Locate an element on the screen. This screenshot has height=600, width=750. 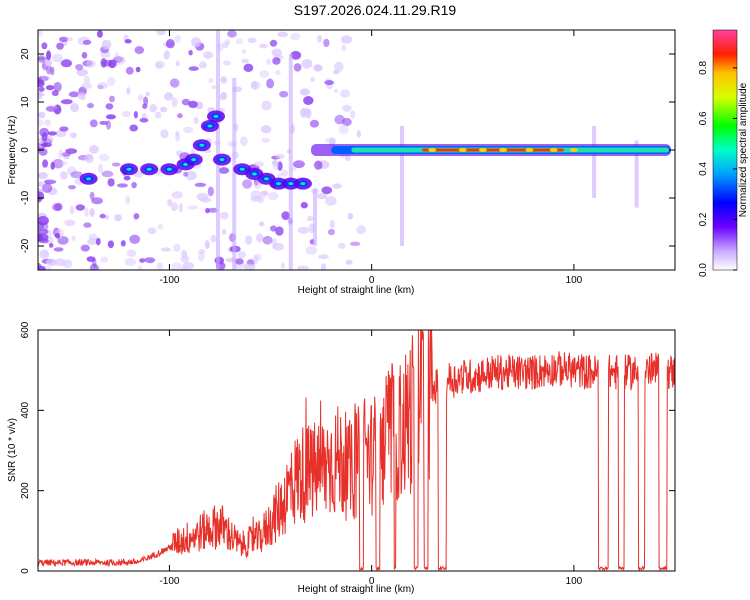
colorbar-tick-label: 0.8 is located at coordinates (703, 68).